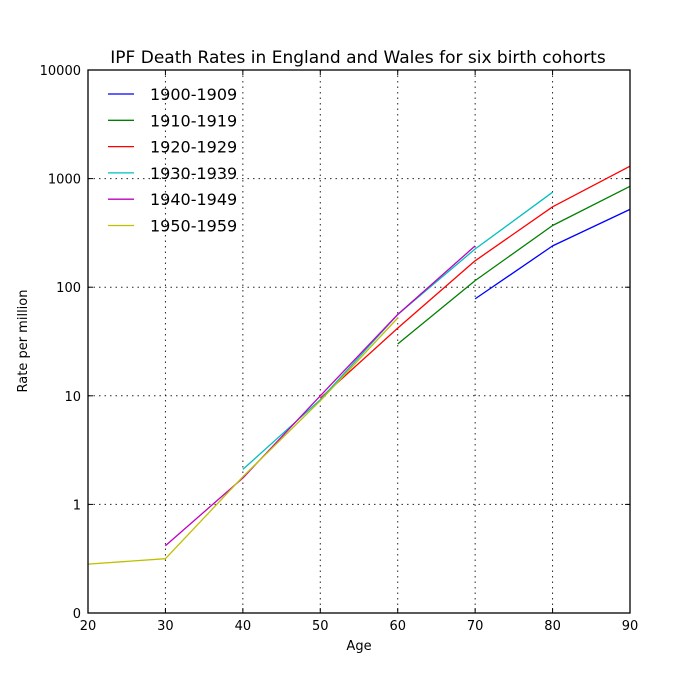 Image resolution: width=700 pixels, height=700 pixels. What do you see at coordinates (397, 626) in the screenshot?
I see `x-tick-label-60: 60` at bounding box center [397, 626].